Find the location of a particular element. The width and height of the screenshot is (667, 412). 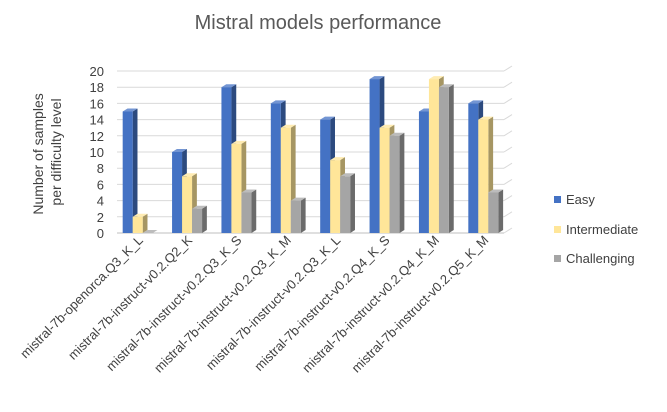

y-tick-label: 0 is located at coordinates (100, 233).